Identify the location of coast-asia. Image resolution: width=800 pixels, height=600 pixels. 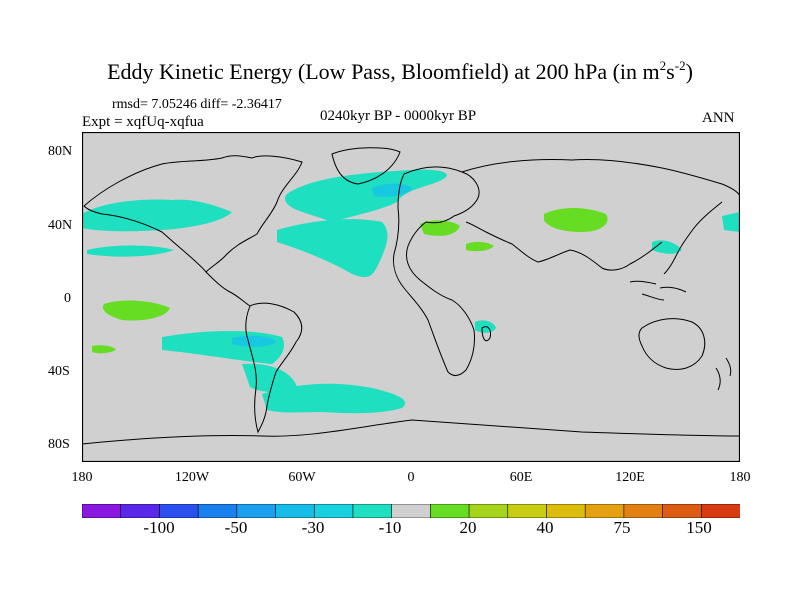
(600, 214).